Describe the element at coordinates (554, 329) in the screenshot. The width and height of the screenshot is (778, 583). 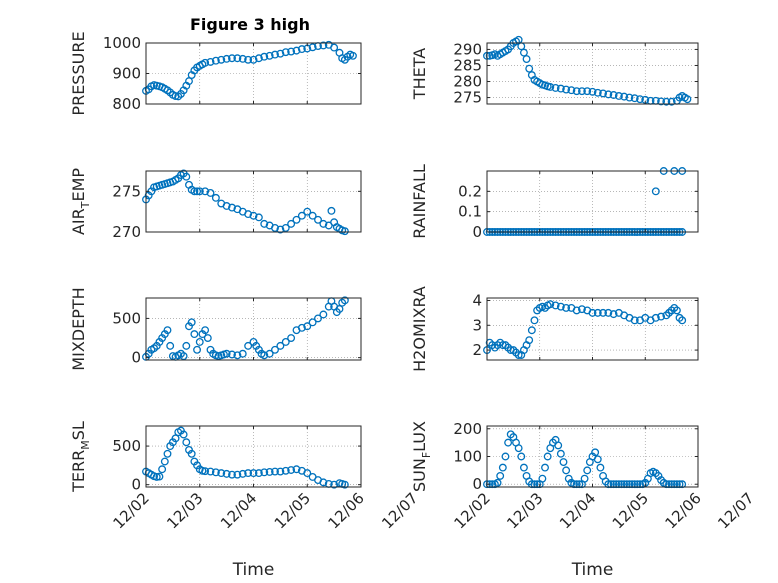
I see `panel-h2omixra: 2 3 4 H2OMIXRA` at that location.